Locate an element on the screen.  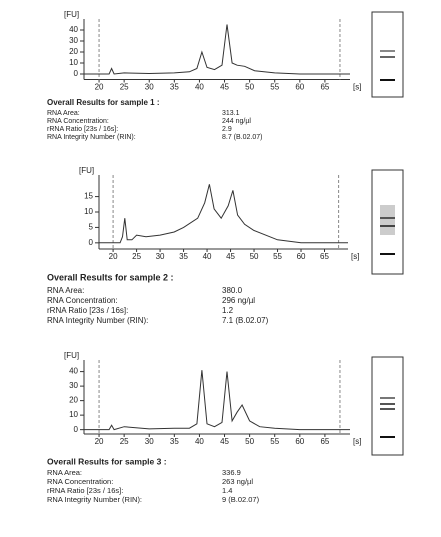
results-title: Overall Results for sample 3 : is located at coordinates (107, 461).